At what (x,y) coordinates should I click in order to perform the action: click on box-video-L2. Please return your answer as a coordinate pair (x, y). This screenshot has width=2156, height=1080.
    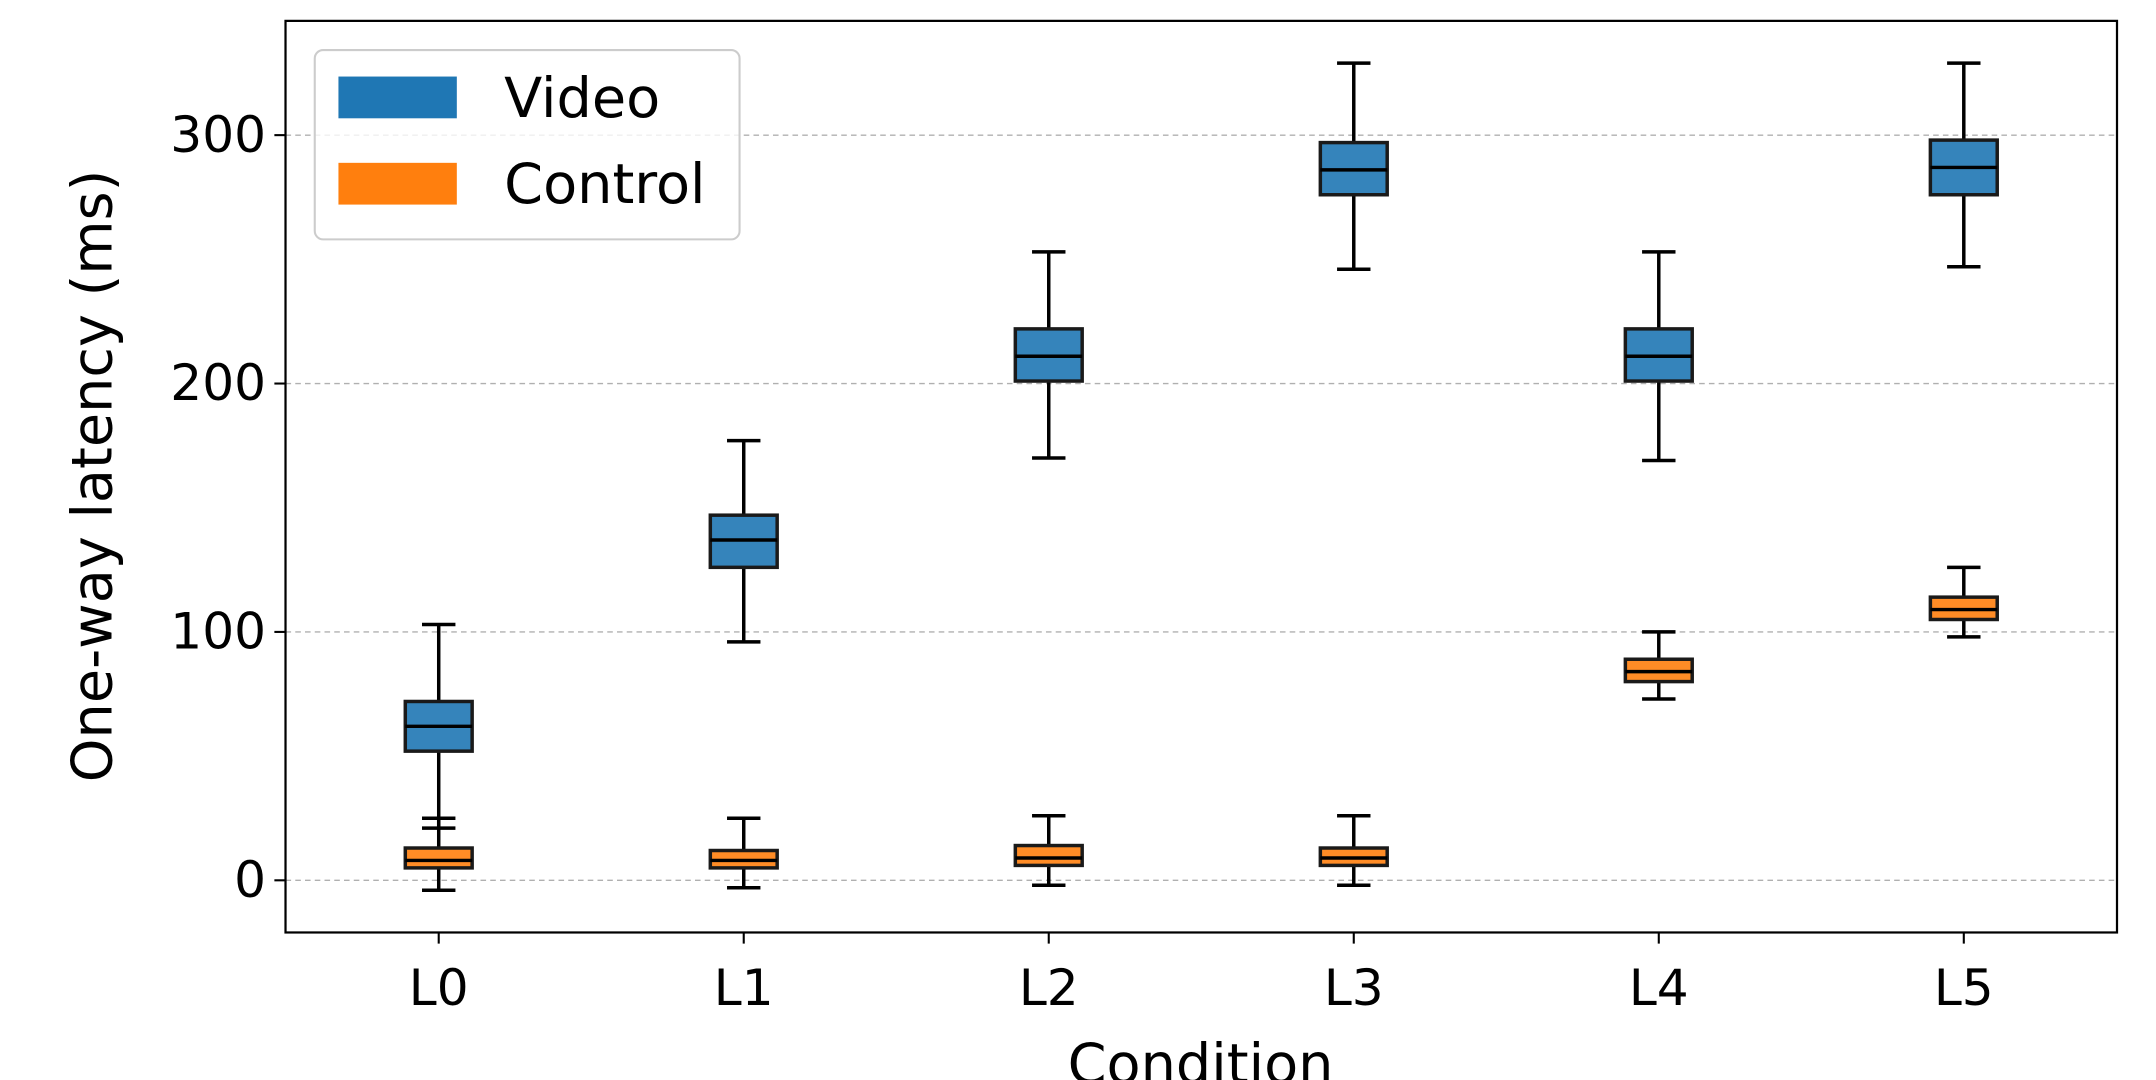
    Looking at the image, I should click on (1048, 355).